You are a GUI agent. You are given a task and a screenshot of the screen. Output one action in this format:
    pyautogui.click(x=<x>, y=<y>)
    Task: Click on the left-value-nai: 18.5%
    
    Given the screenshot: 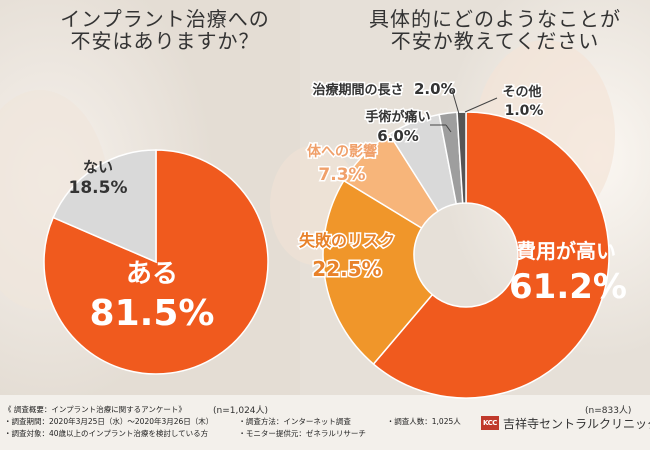 What is the action you would take?
    pyautogui.click(x=98, y=188)
    